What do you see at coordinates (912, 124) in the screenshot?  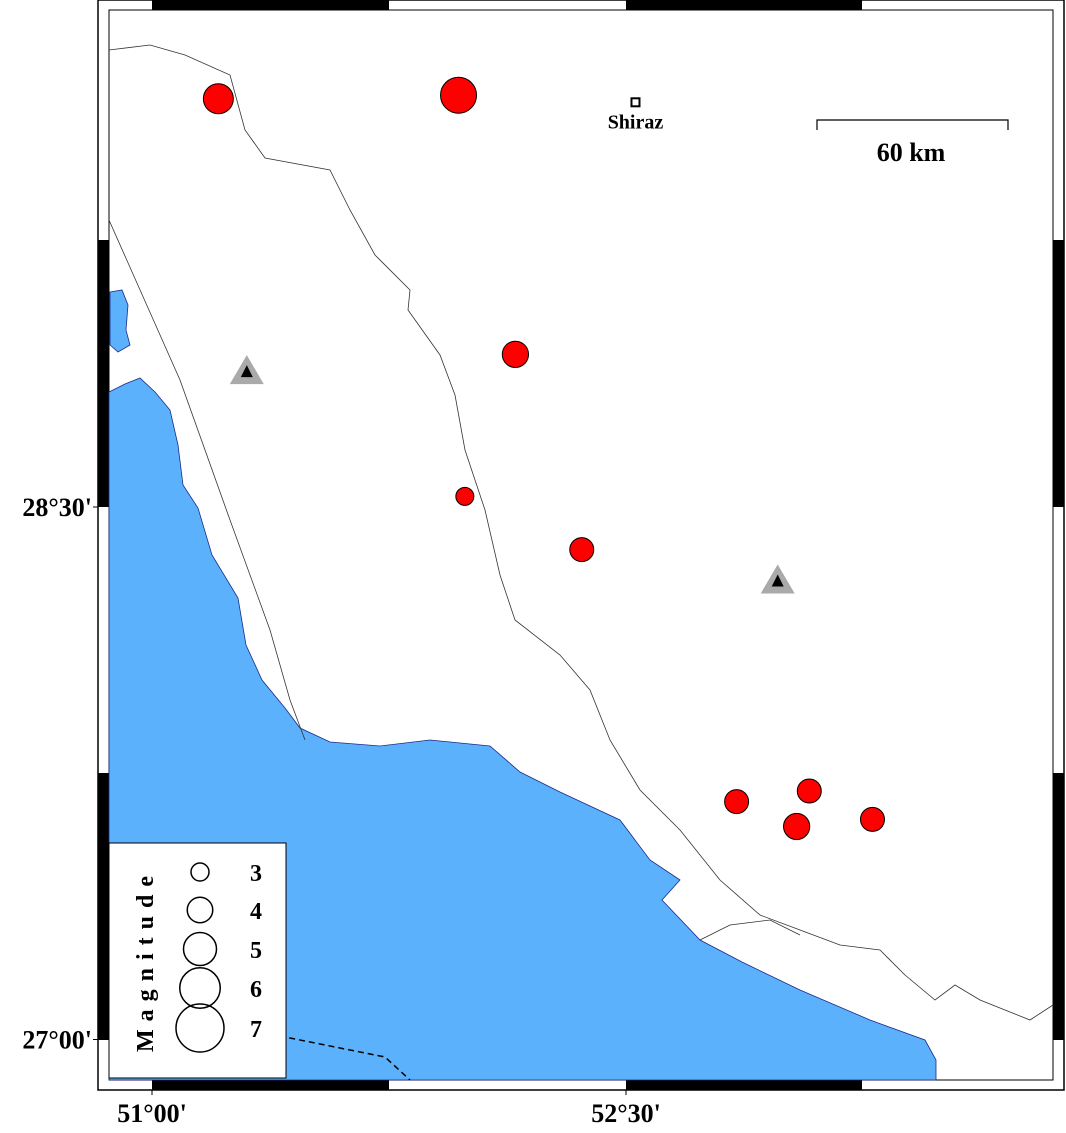 I see `scale-bar` at bounding box center [912, 124].